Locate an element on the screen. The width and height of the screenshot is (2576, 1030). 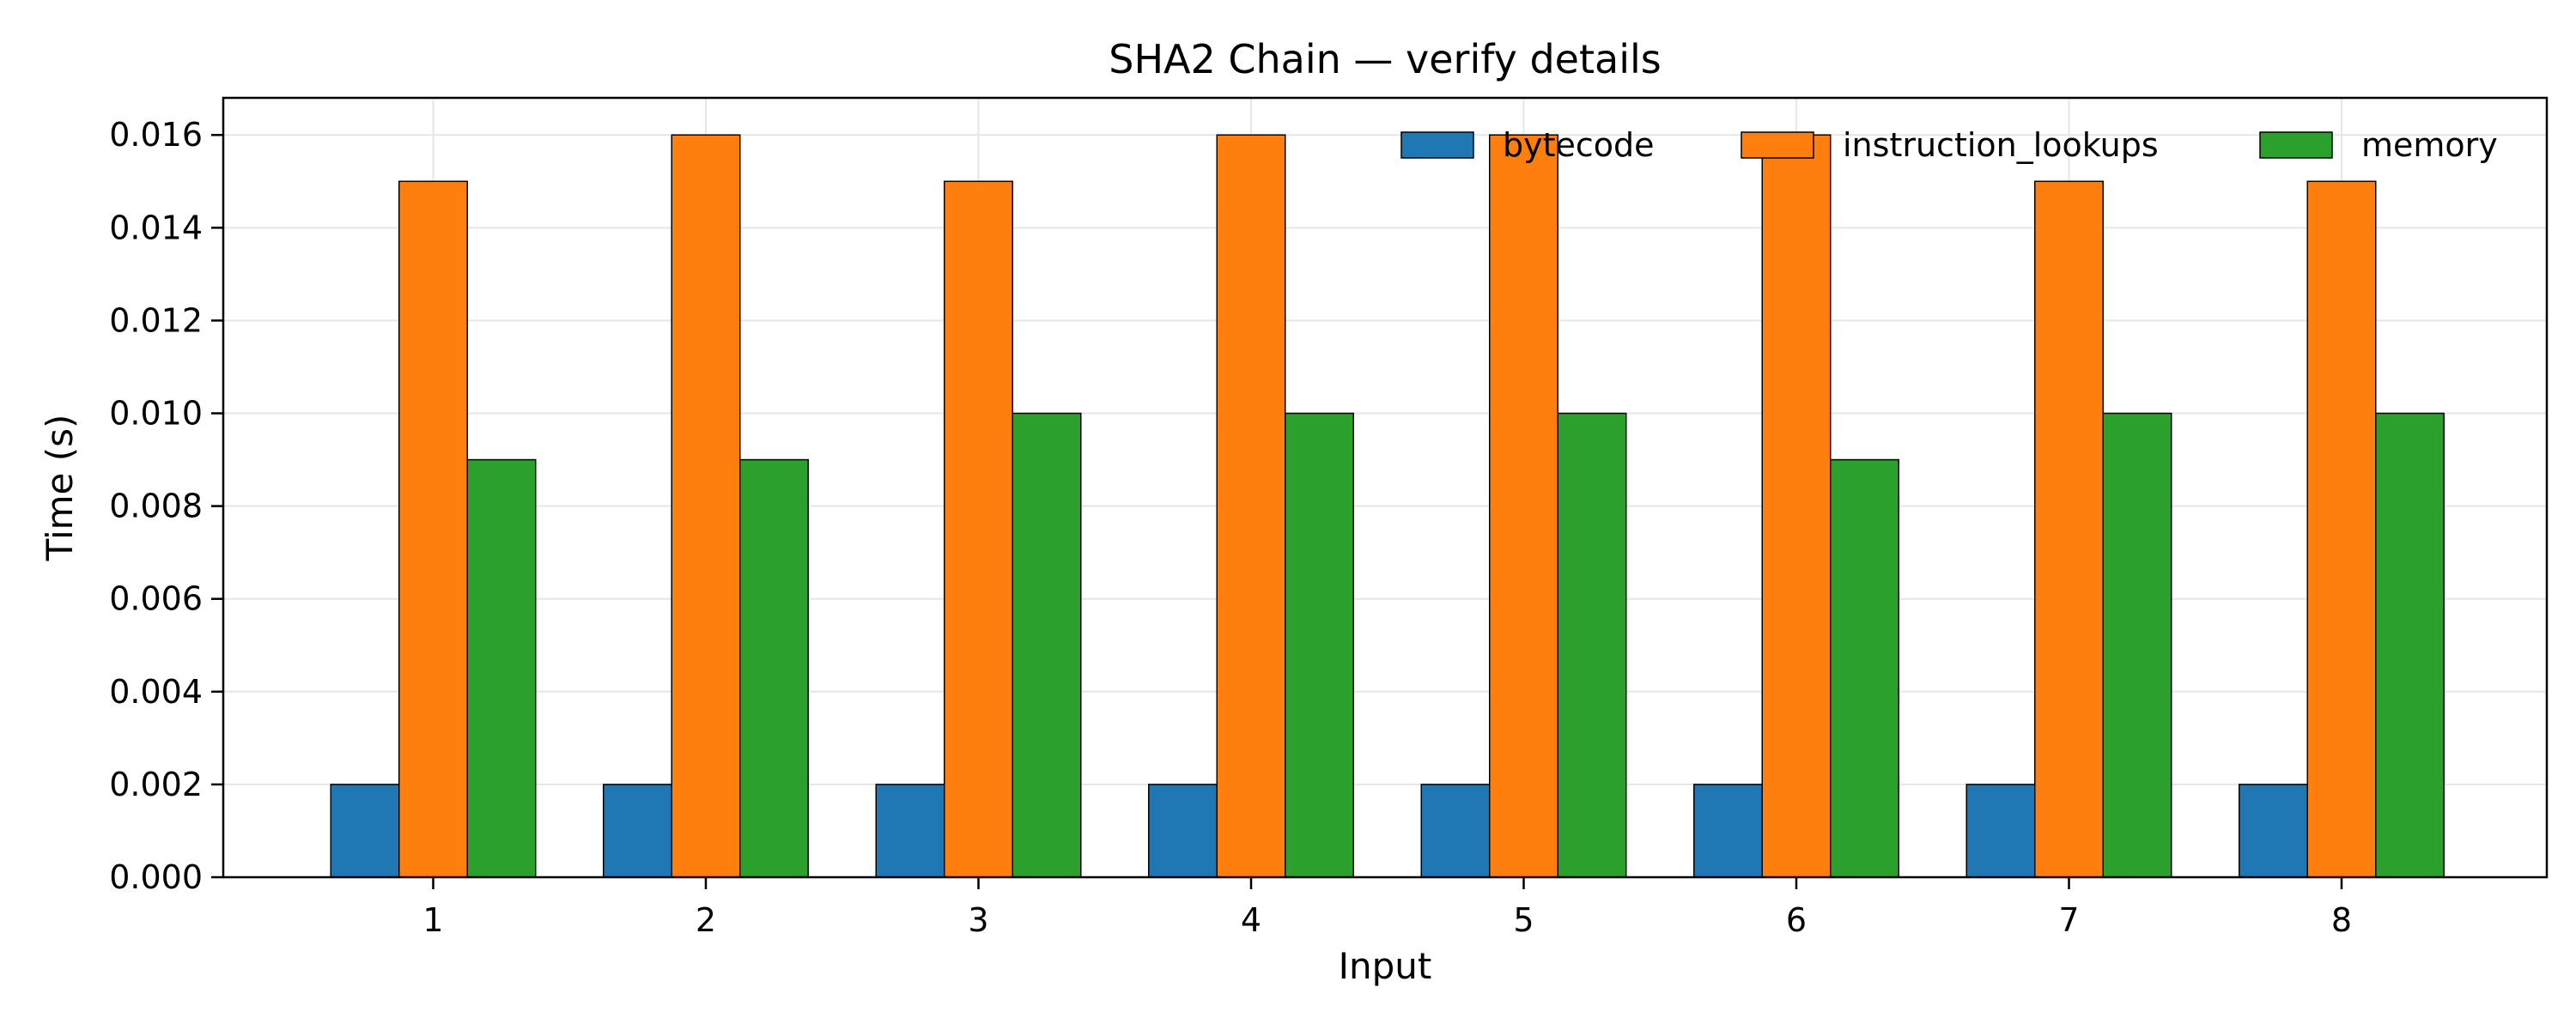
x-axis: 1 2 3 4 5 6 7 8 is located at coordinates (1387, 908).